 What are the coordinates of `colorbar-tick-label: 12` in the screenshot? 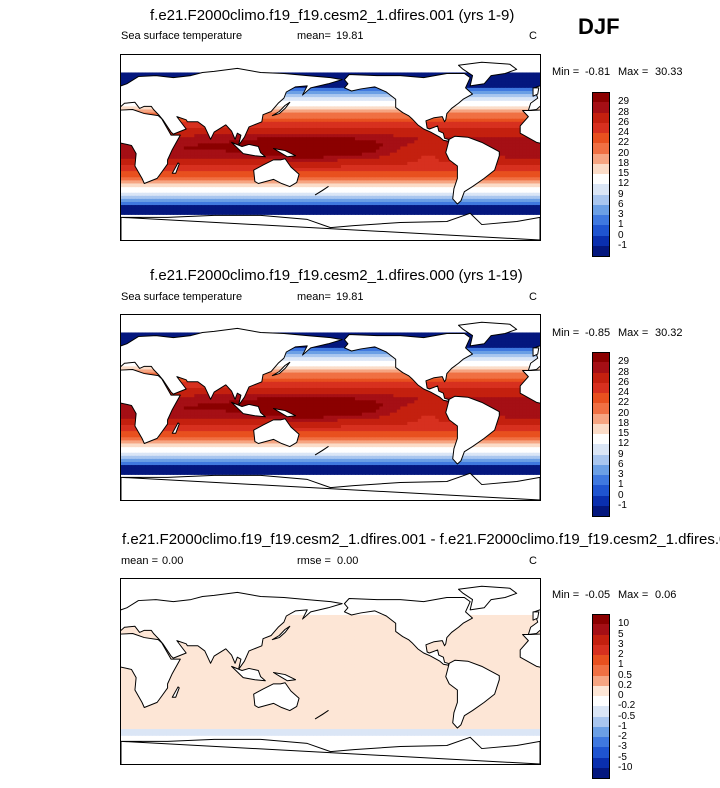 It's located at (624, 184).